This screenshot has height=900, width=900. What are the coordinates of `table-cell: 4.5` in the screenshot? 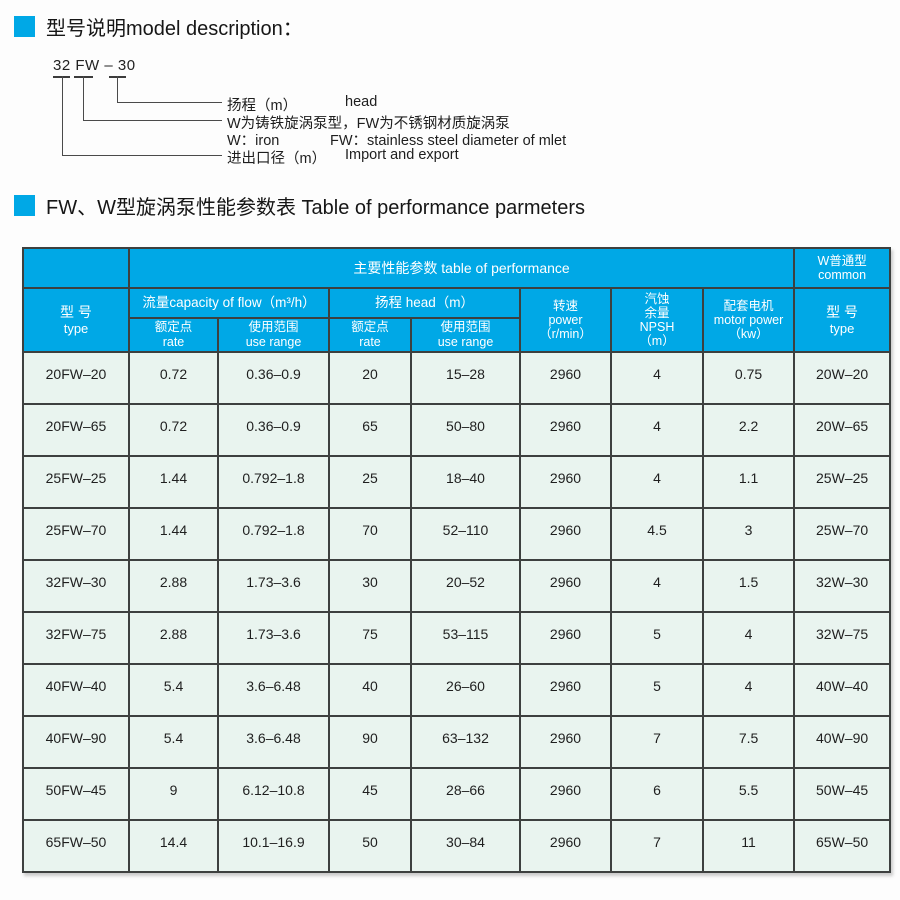 It's located at (657, 534).